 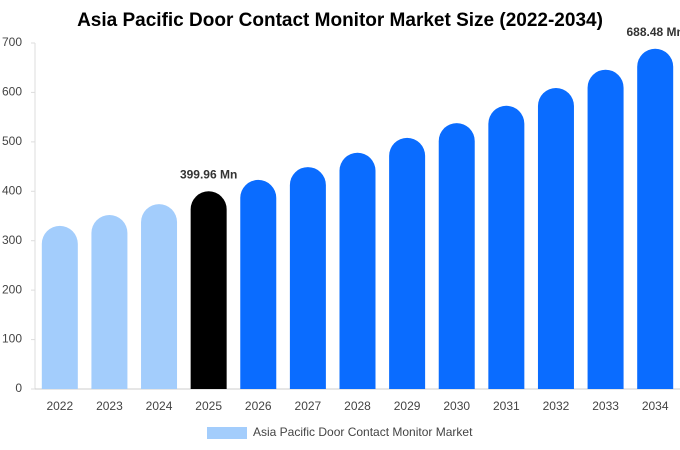 I want to click on legend-swatch, so click(x=227, y=433).